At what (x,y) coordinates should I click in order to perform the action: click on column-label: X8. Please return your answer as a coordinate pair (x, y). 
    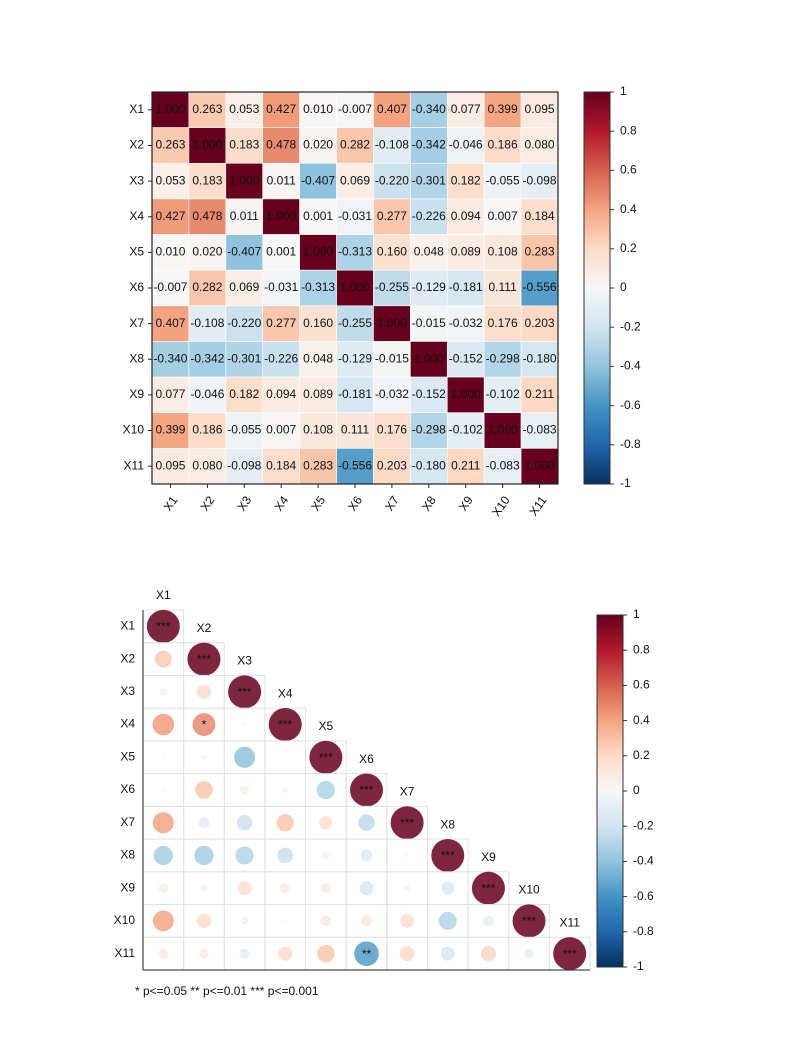
    Looking at the image, I should click on (447, 824).